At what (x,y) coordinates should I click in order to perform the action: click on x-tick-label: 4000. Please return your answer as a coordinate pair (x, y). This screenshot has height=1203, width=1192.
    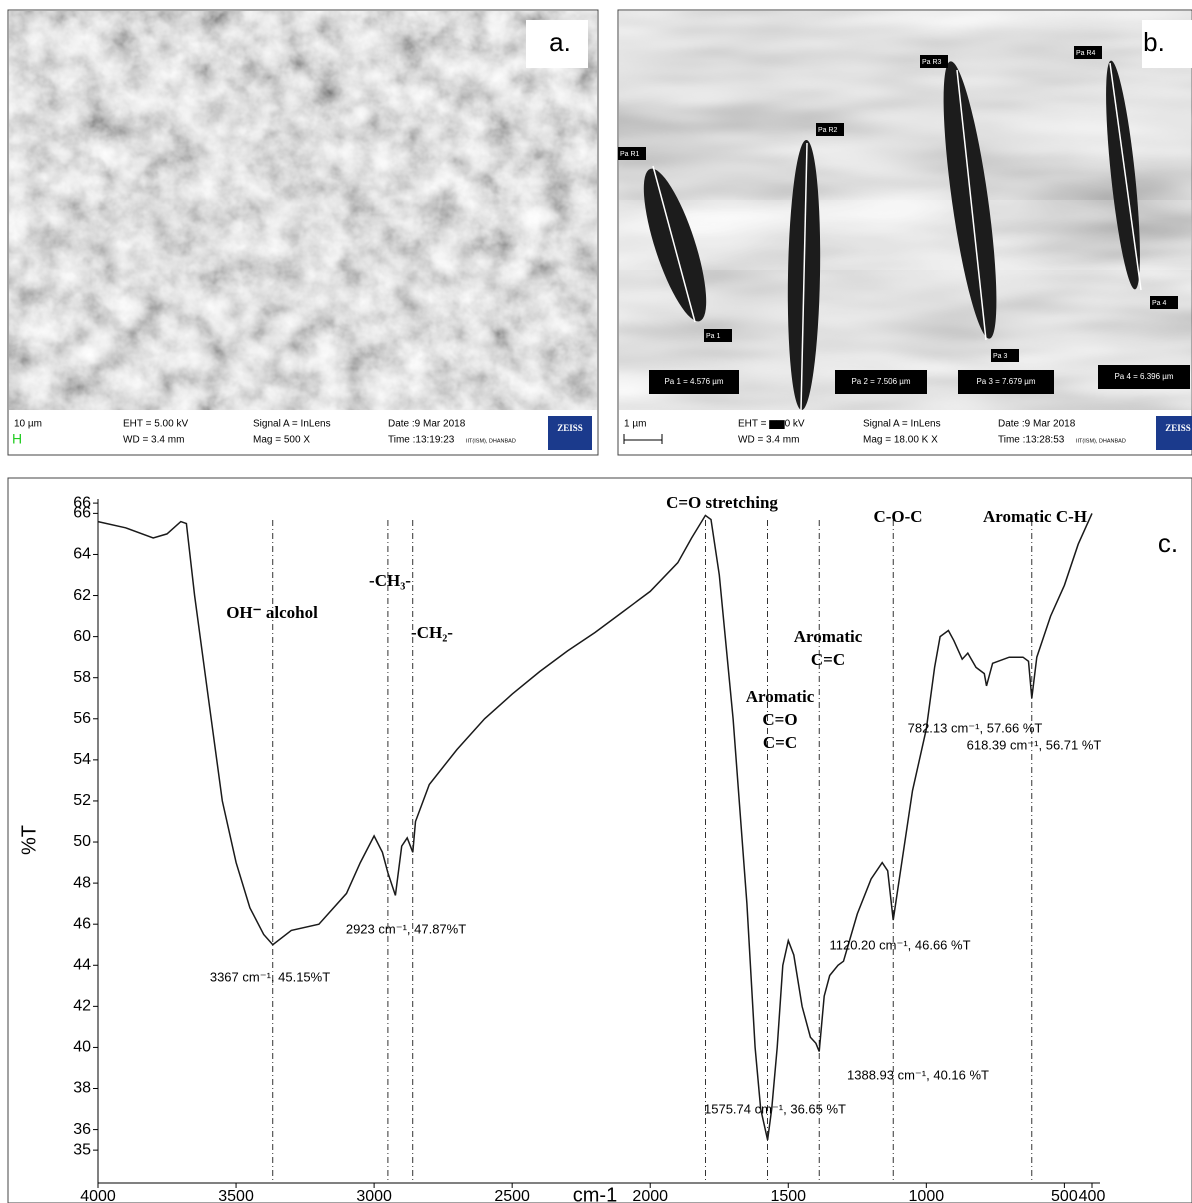
    Looking at the image, I should click on (98, 1195).